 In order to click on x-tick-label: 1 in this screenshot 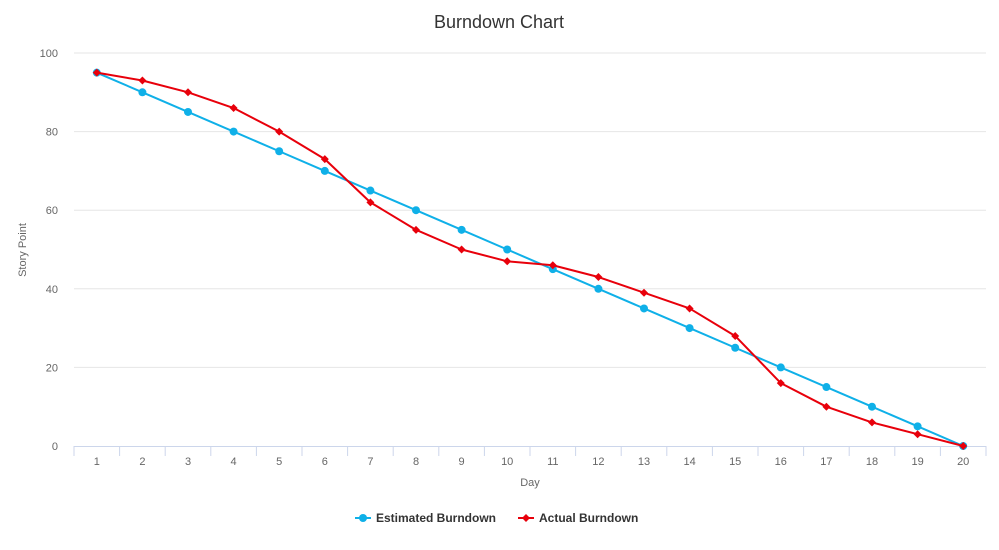, I will do `click(97, 462)`.